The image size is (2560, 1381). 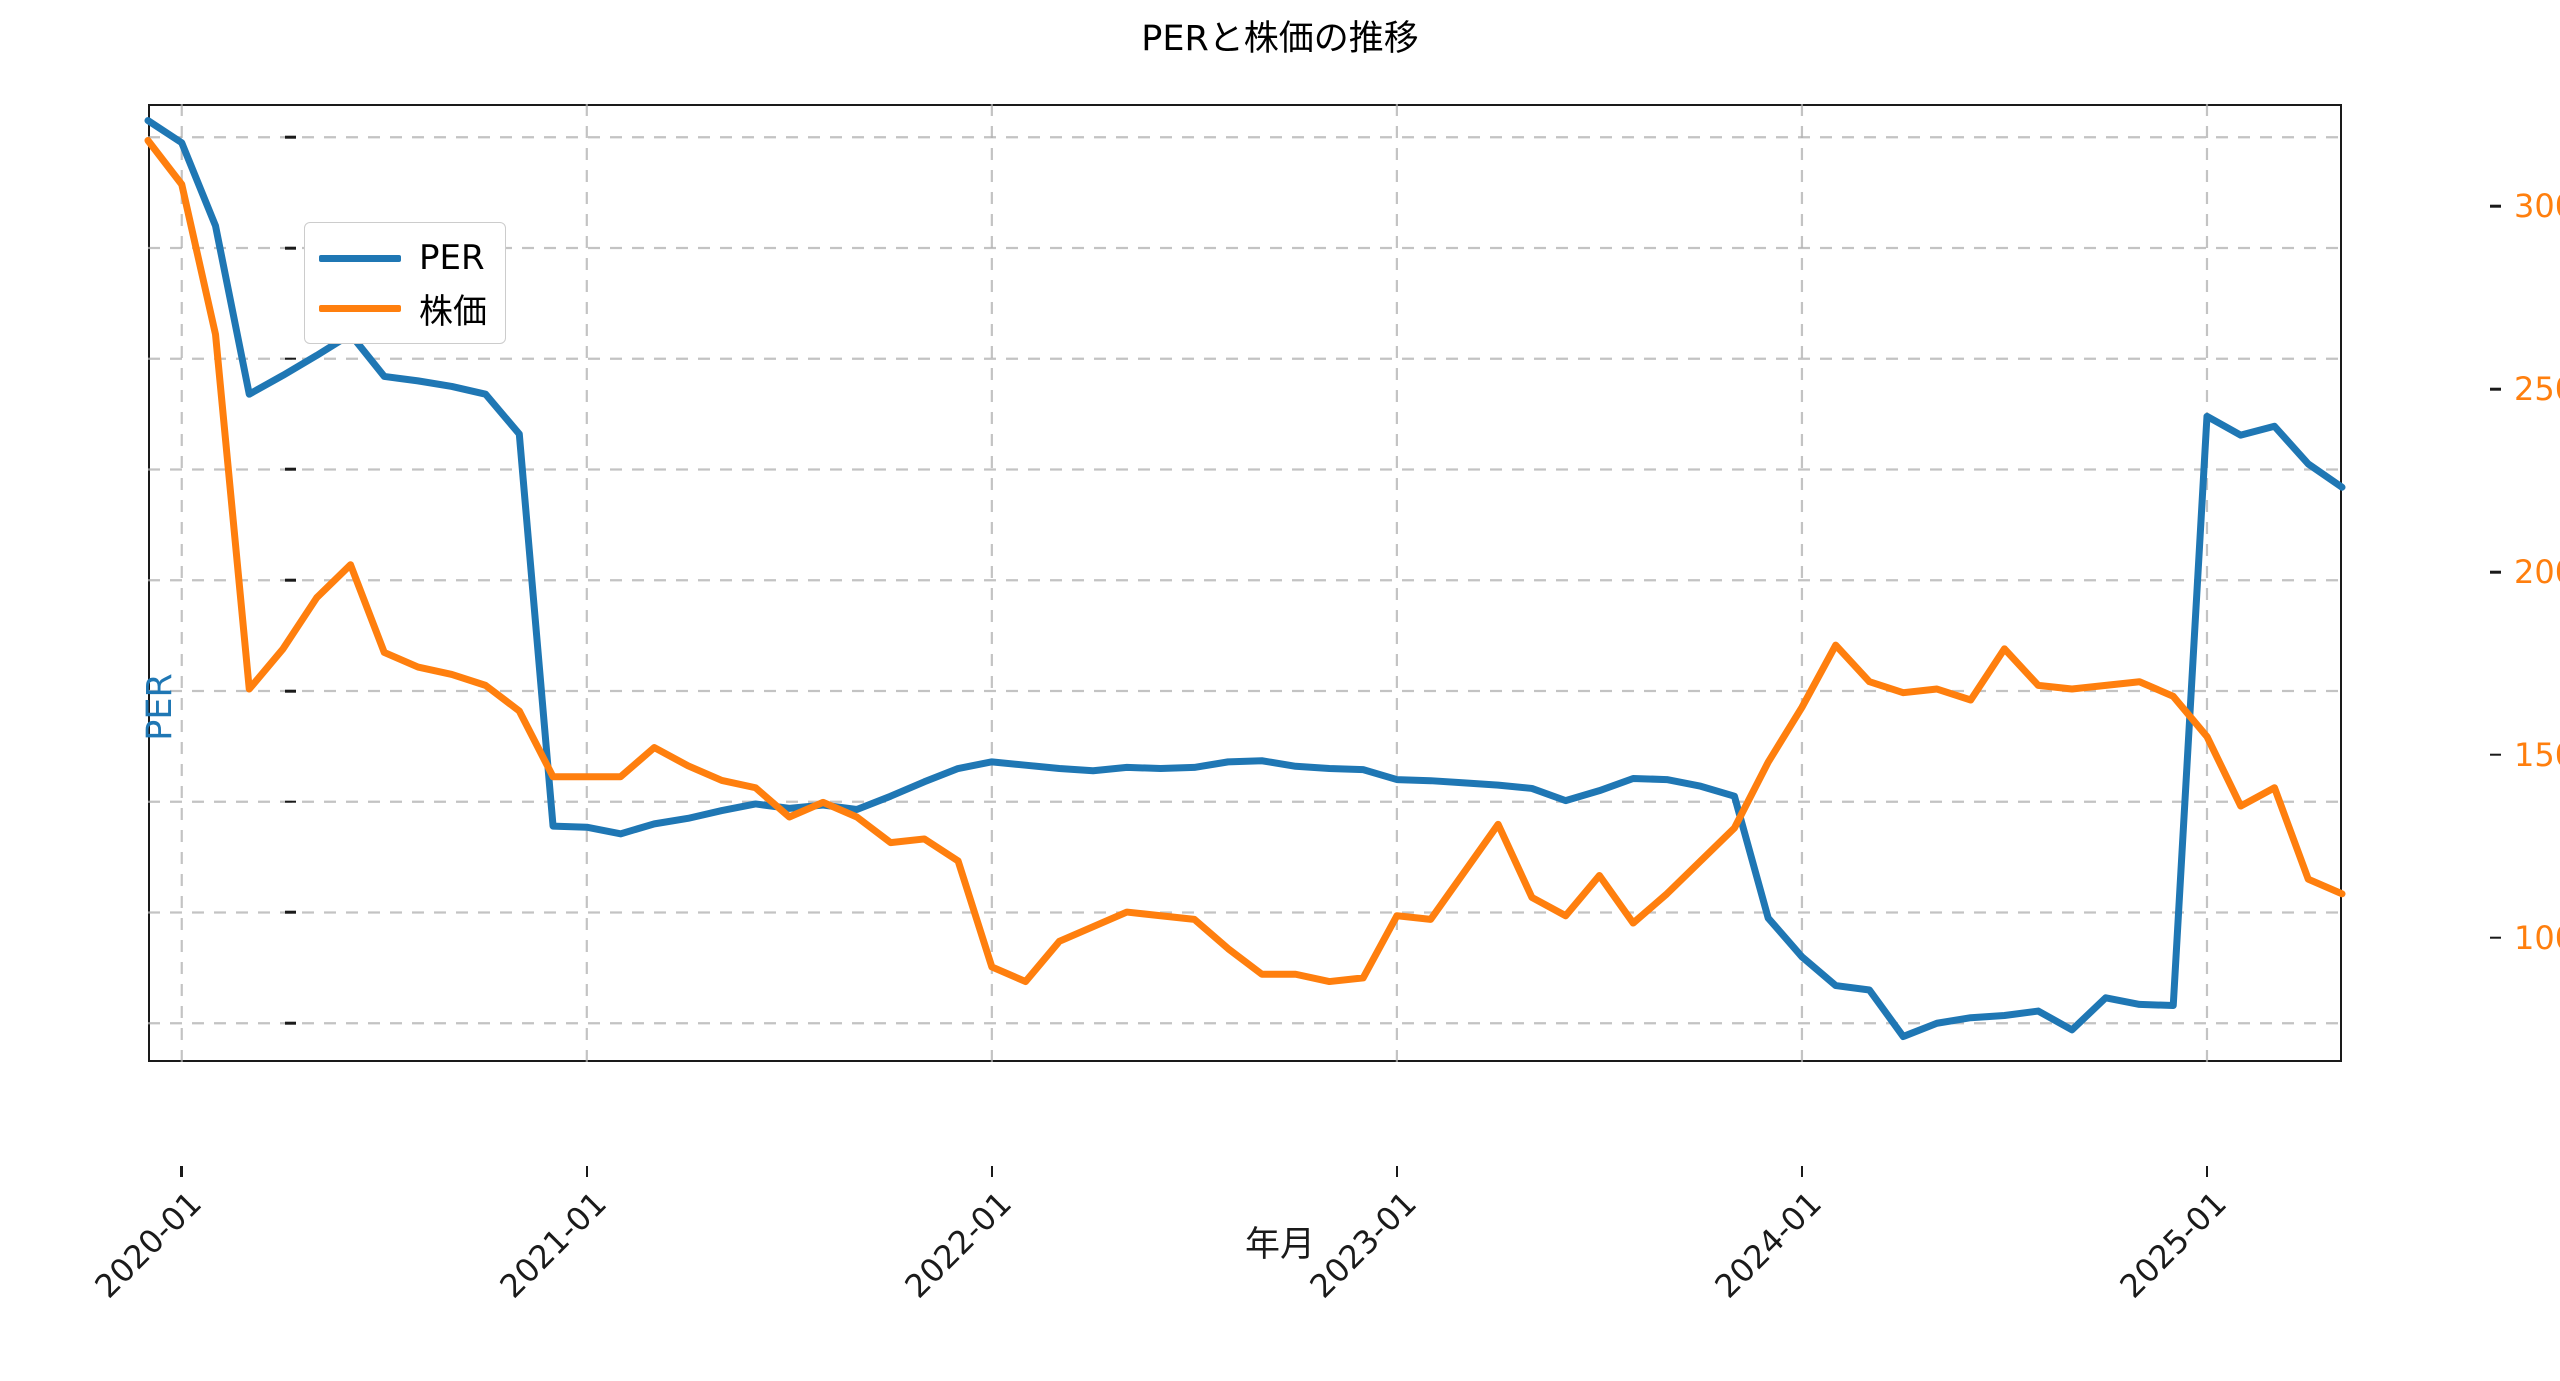 What do you see at coordinates (360, 308) in the screenshot?
I see `legend-swatch-price` at bounding box center [360, 308].